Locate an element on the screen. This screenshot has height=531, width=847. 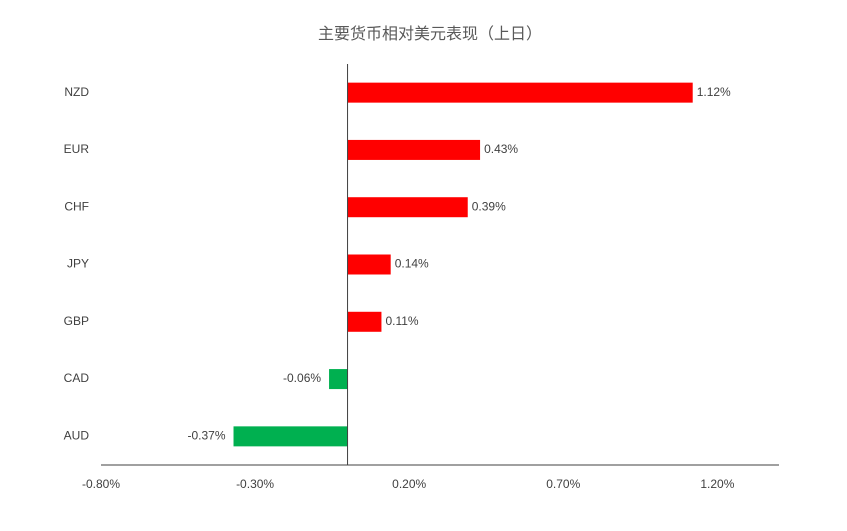
value-label: -0.06% is located at coordinates (302, 378).